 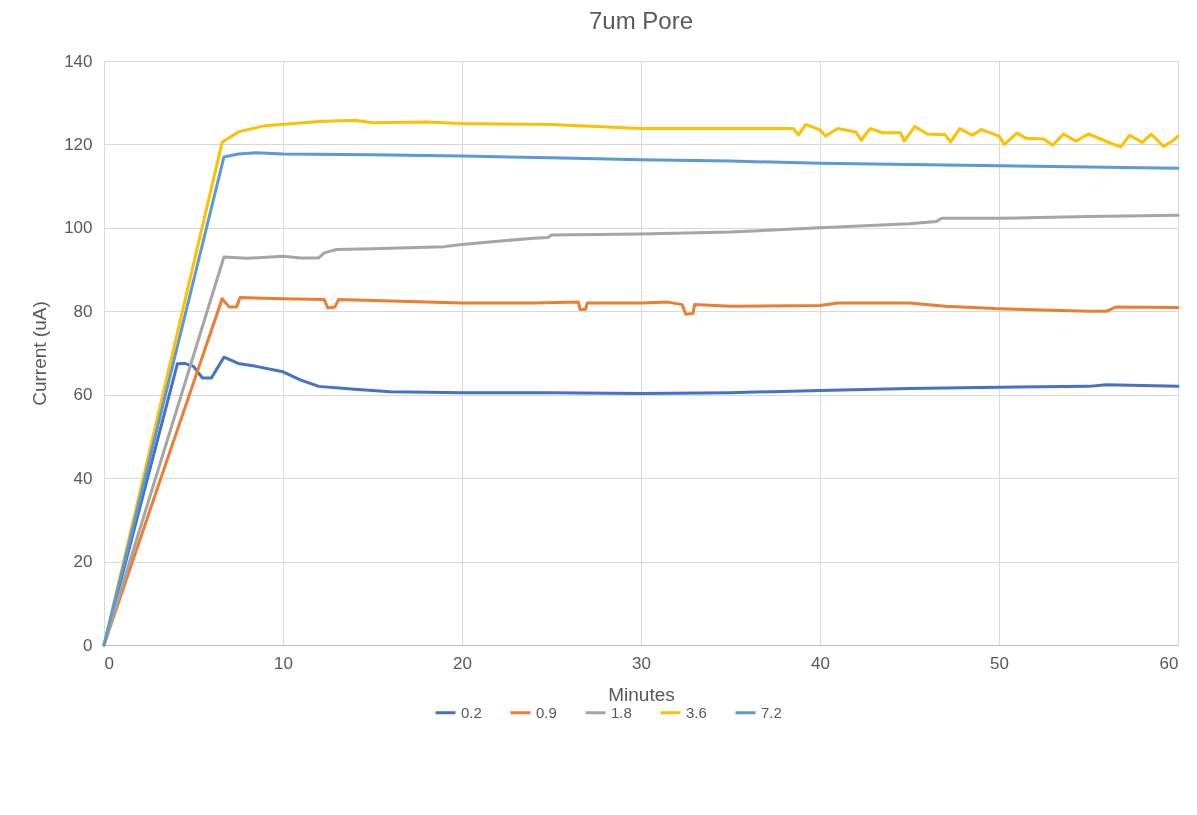 What do you see at coordinates (820, 663) in the screenshot?
I see `x-tick-label: 40` at bounding box center [820, 663].